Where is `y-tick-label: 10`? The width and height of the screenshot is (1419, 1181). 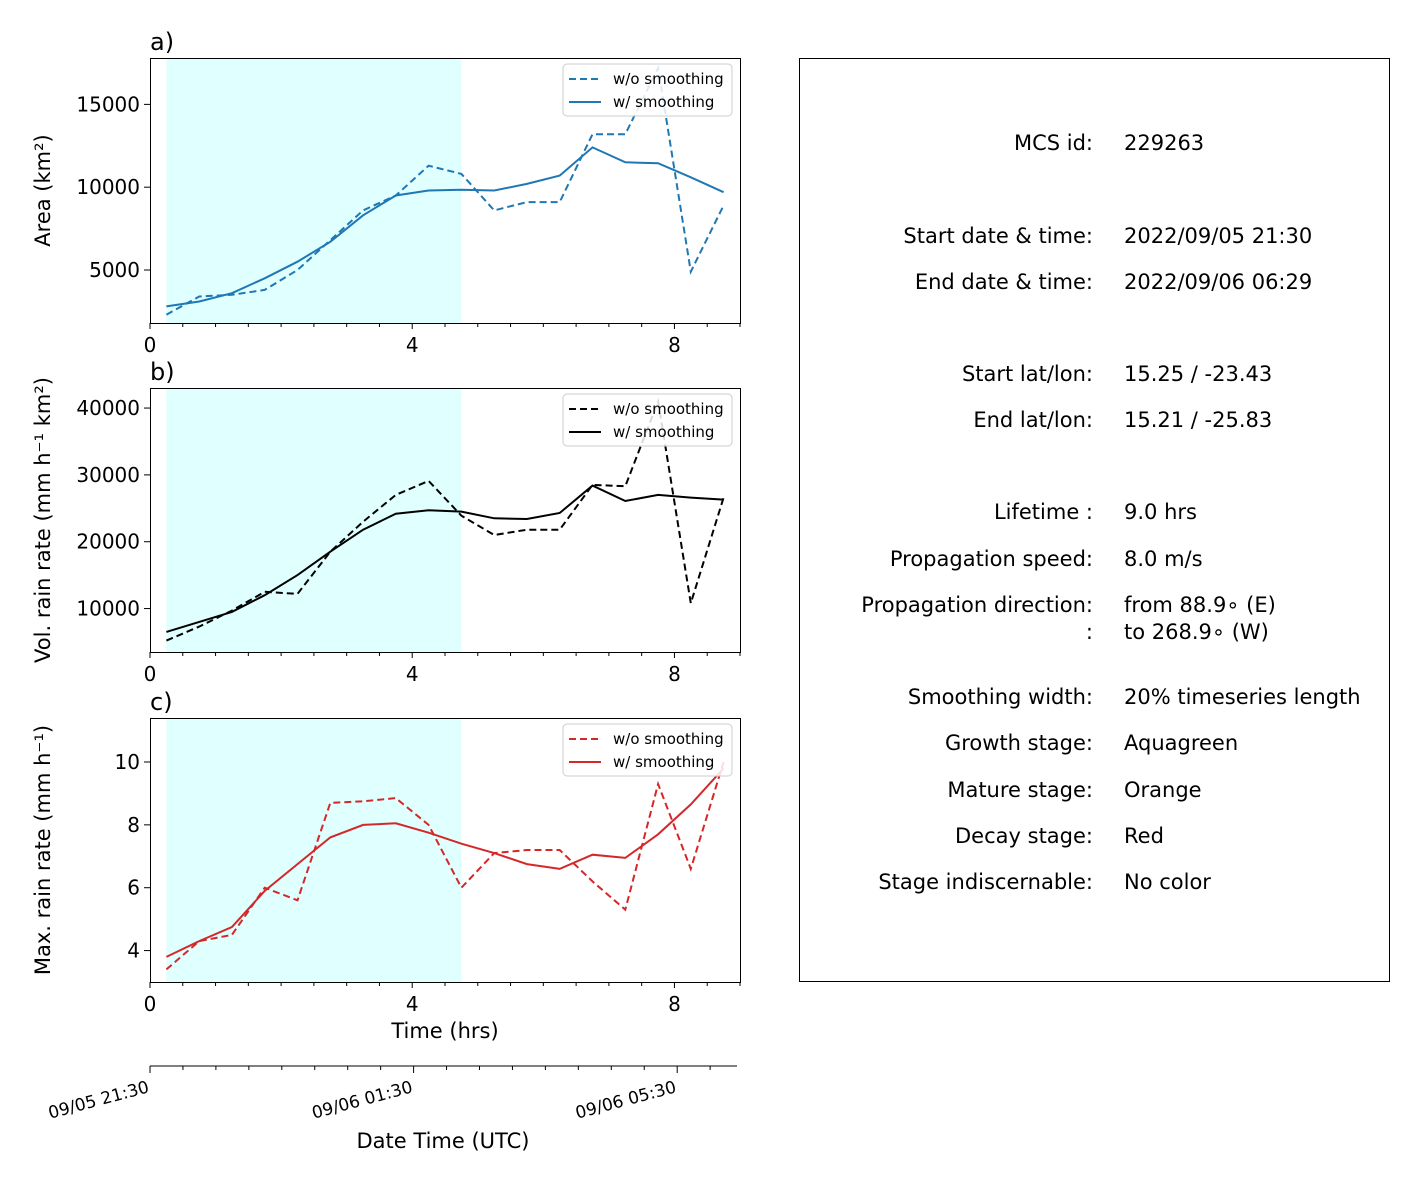 y-tick-label: 10 is located at coordinates (127, 762).